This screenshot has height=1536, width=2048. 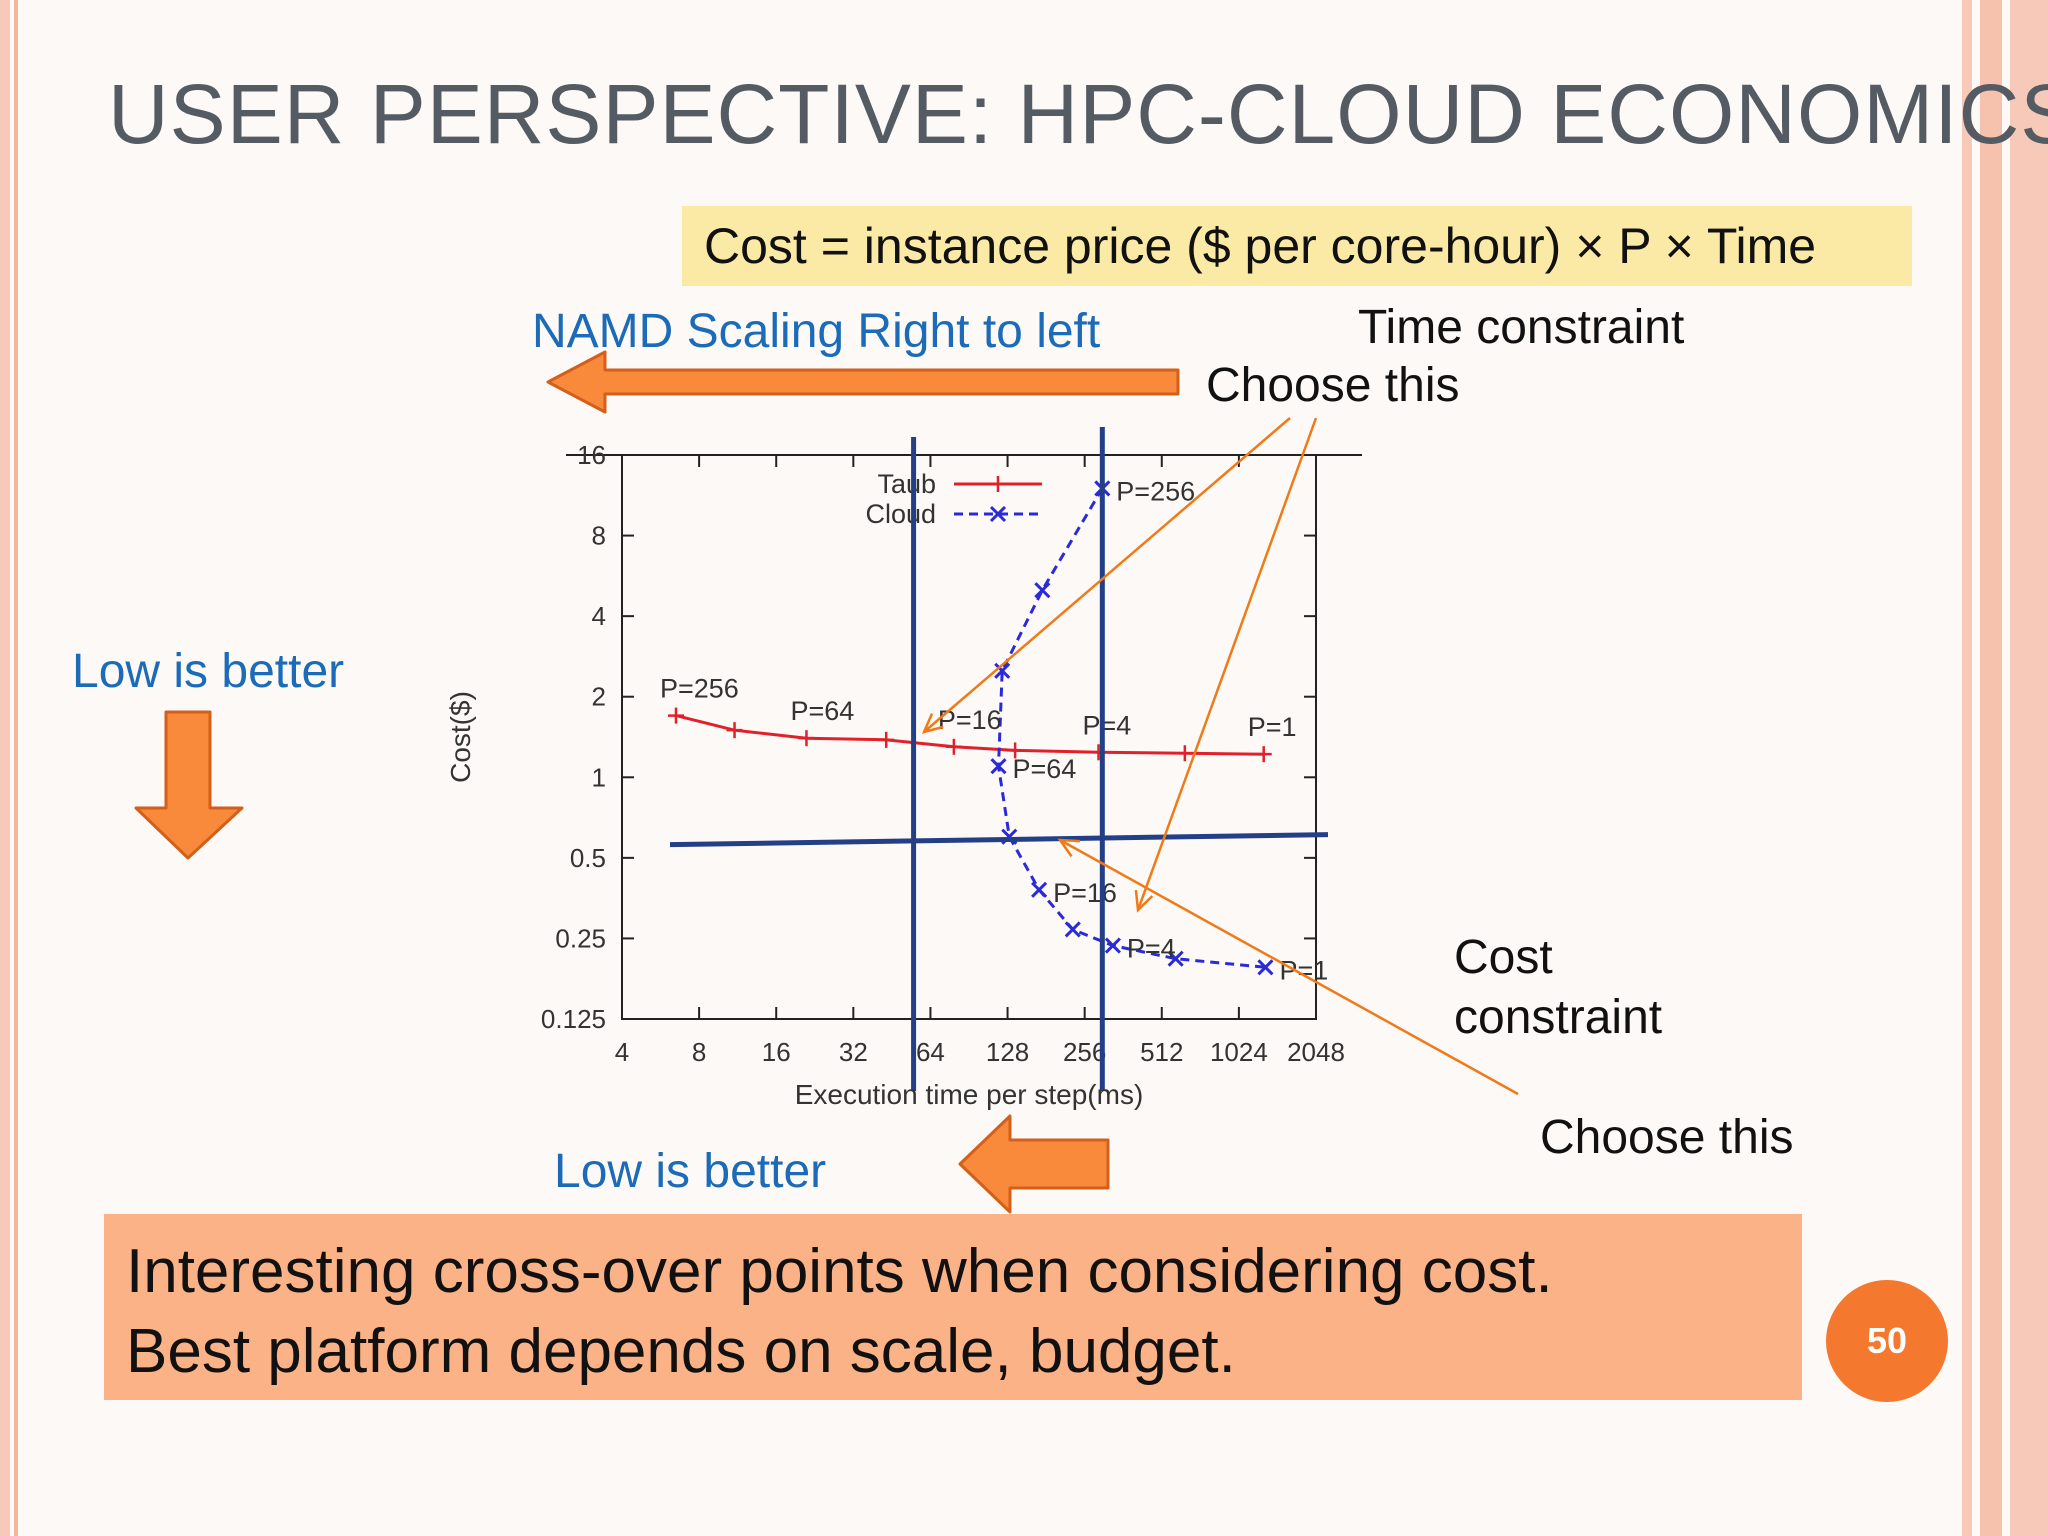 What do you see at coordinates (599, 777) in the screenshot?
I see `y-tick-label: 1` at bounding box center [599, 777].